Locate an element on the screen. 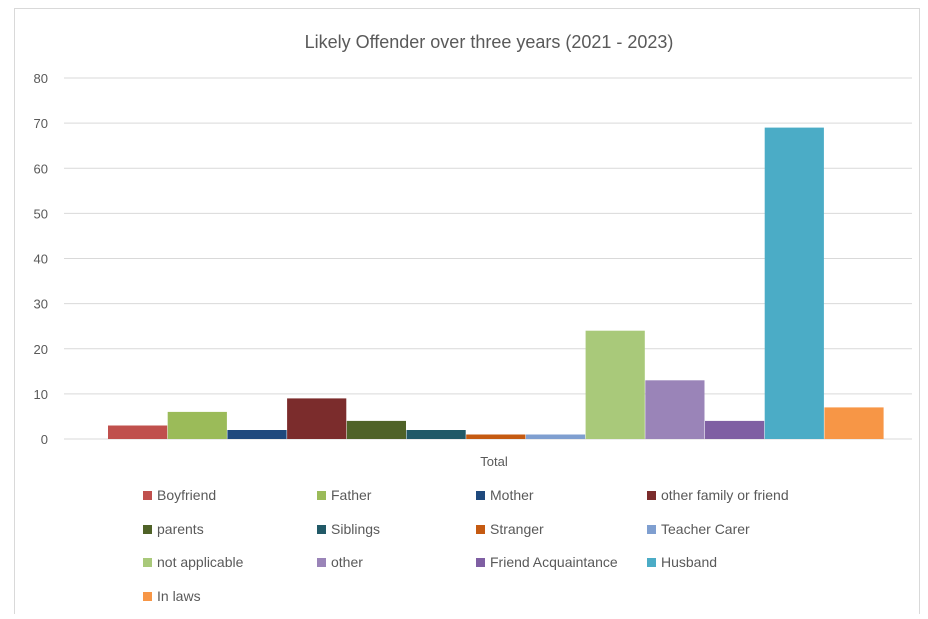  legend-item: Father is located at coordinates (344, 495).